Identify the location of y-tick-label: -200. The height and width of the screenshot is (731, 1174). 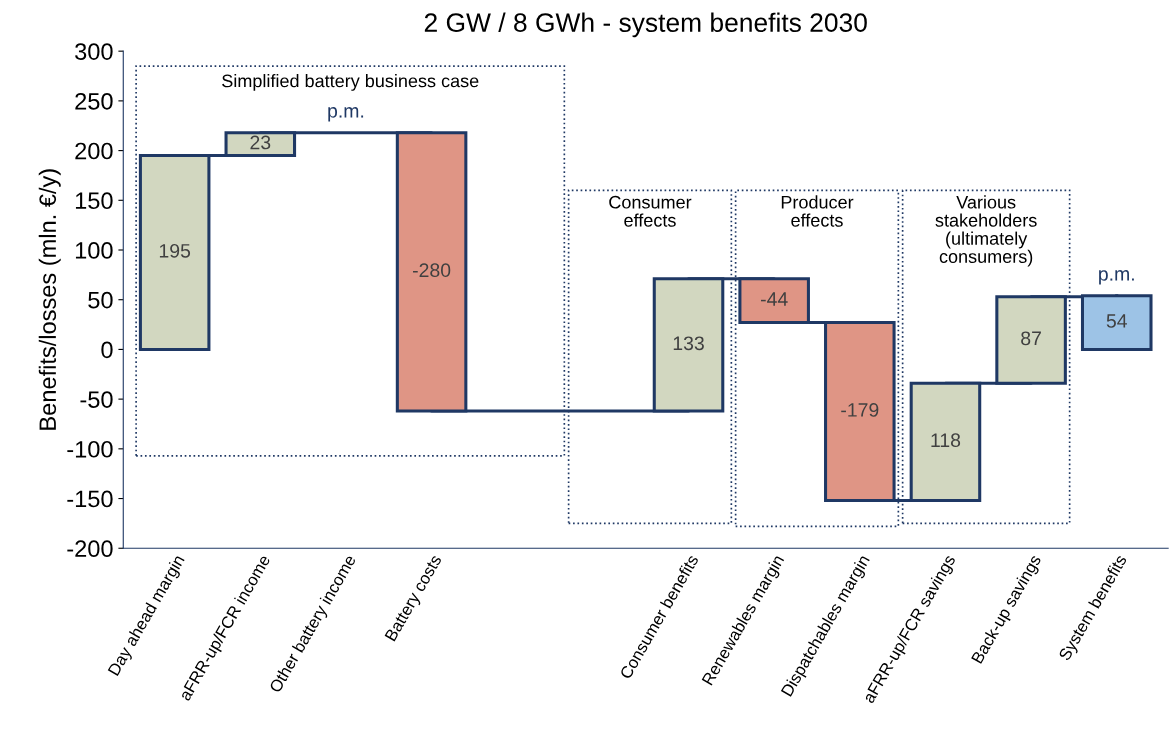
(90, 549).